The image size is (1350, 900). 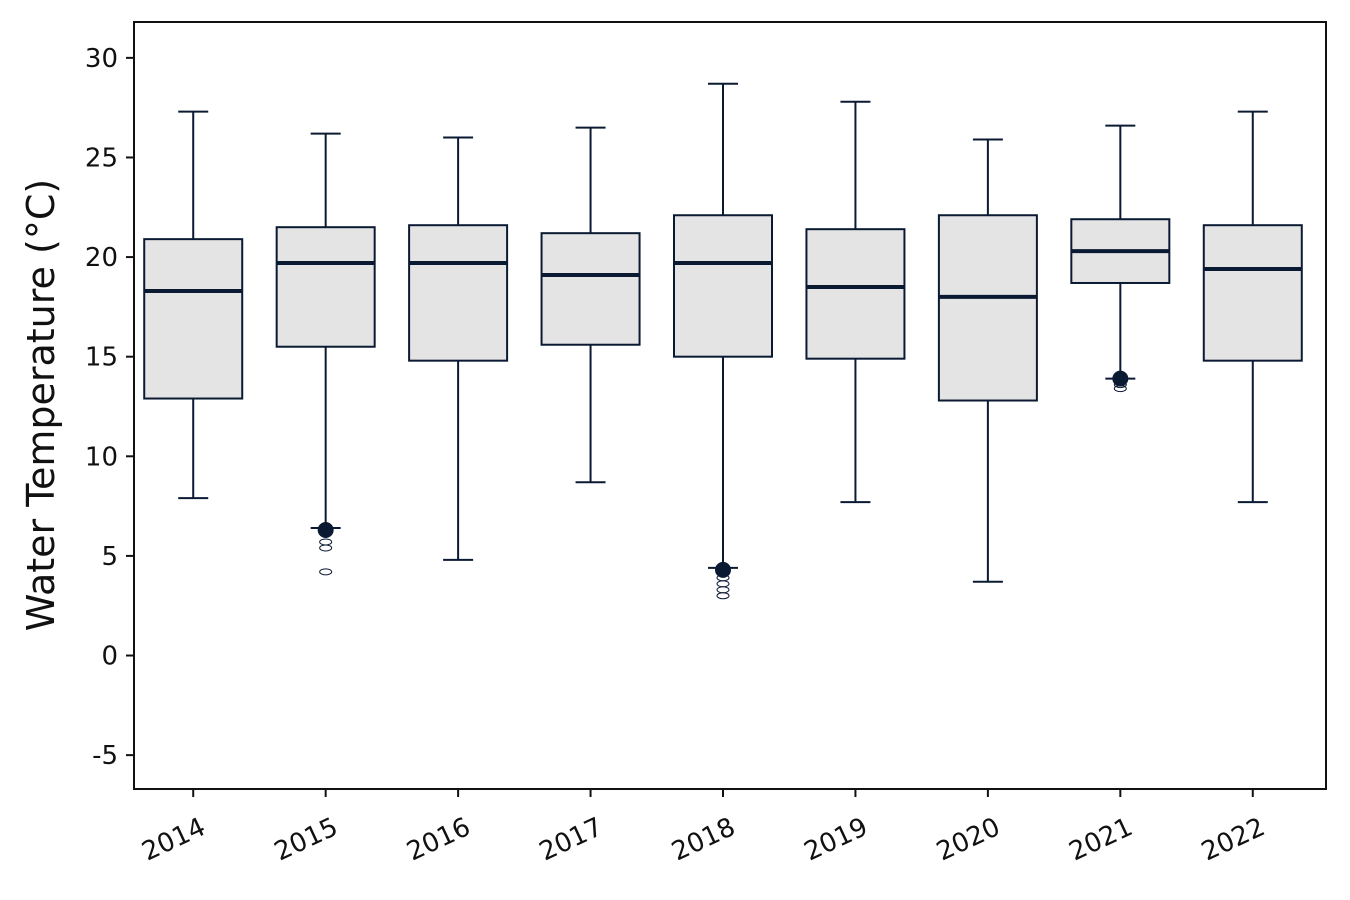 I want to click on y-tick-label: 5, so click(x=109, y=557).